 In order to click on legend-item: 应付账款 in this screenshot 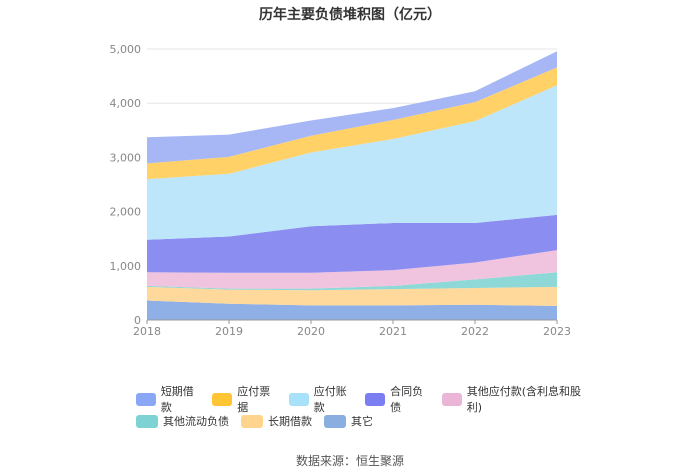, I will do `click(320, 399)`.